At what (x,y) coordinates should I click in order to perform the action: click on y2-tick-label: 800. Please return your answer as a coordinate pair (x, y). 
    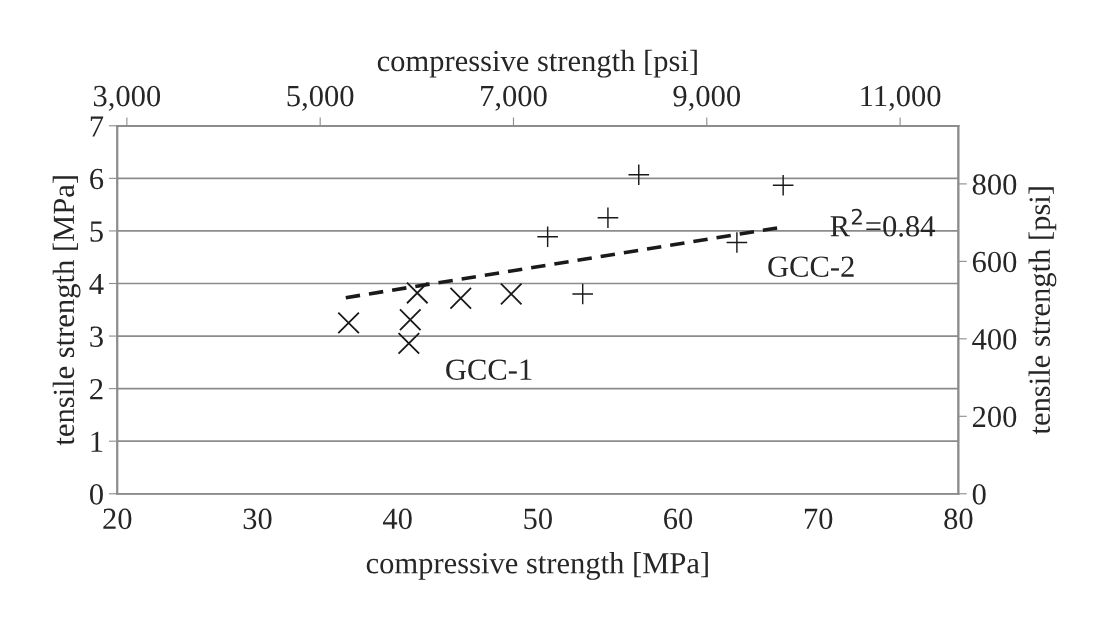
    Looking at the image, I should click on (994, 184).